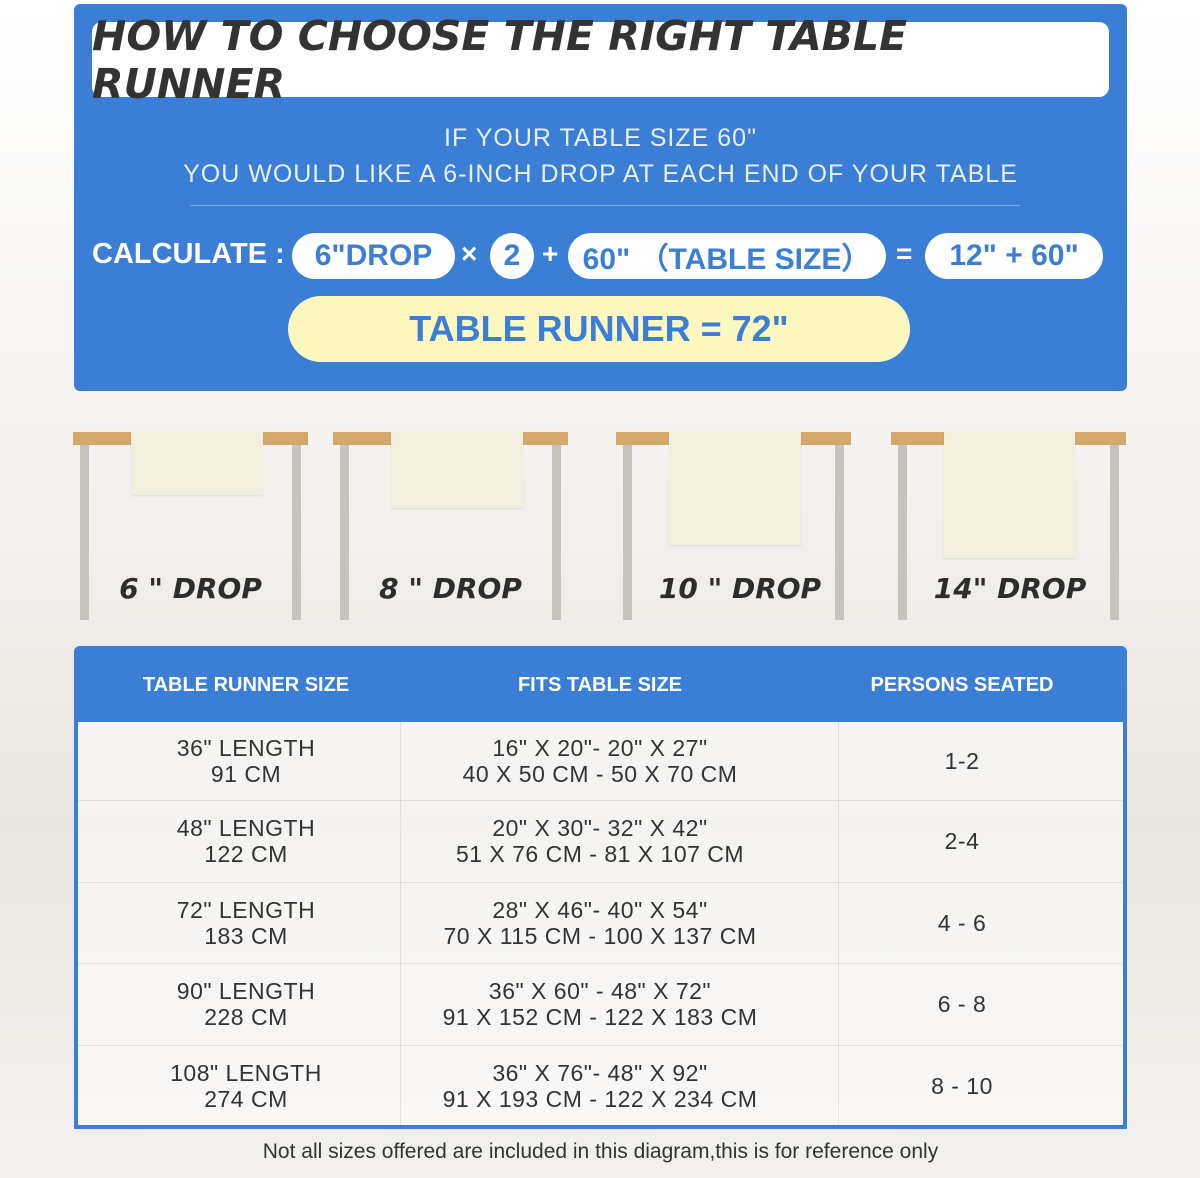 The height and width of the screenshot is (1178, 1200). Describe the element at coordinates (246, 774) in the screenshot. I see `runner-cm: 91 CM` at that location.